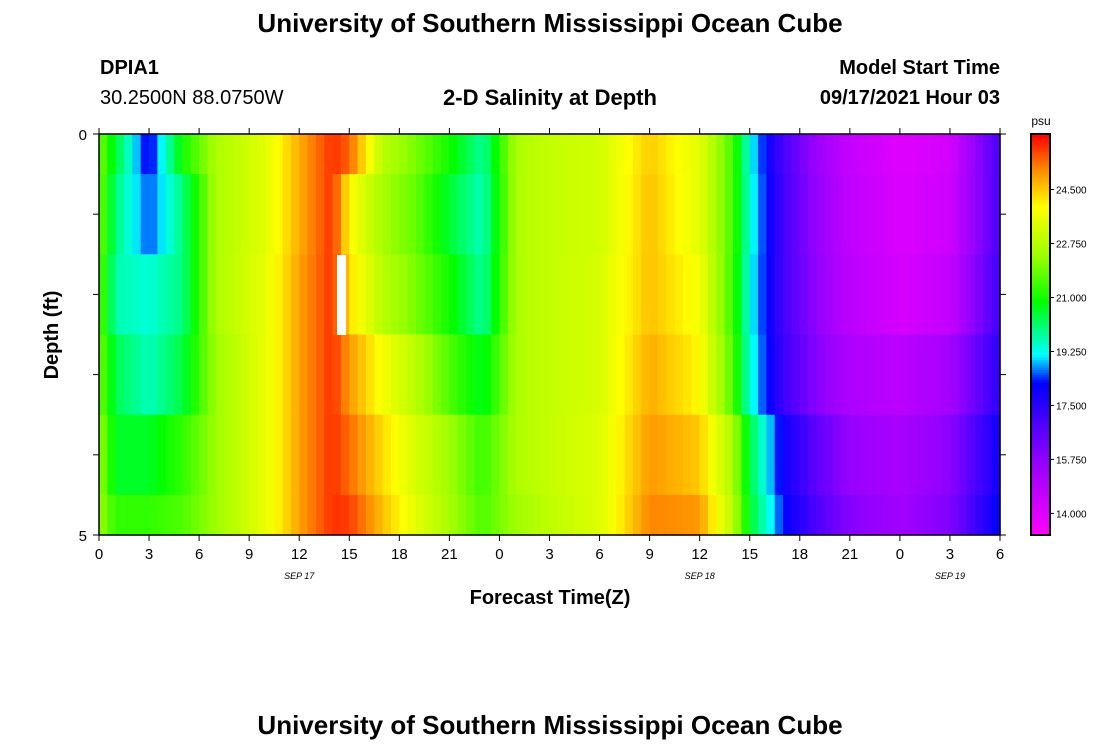  Describe the element at coordinates (1071, 514) in the screenshot. I see `colorbar-tick-label: 14.000` at that location.